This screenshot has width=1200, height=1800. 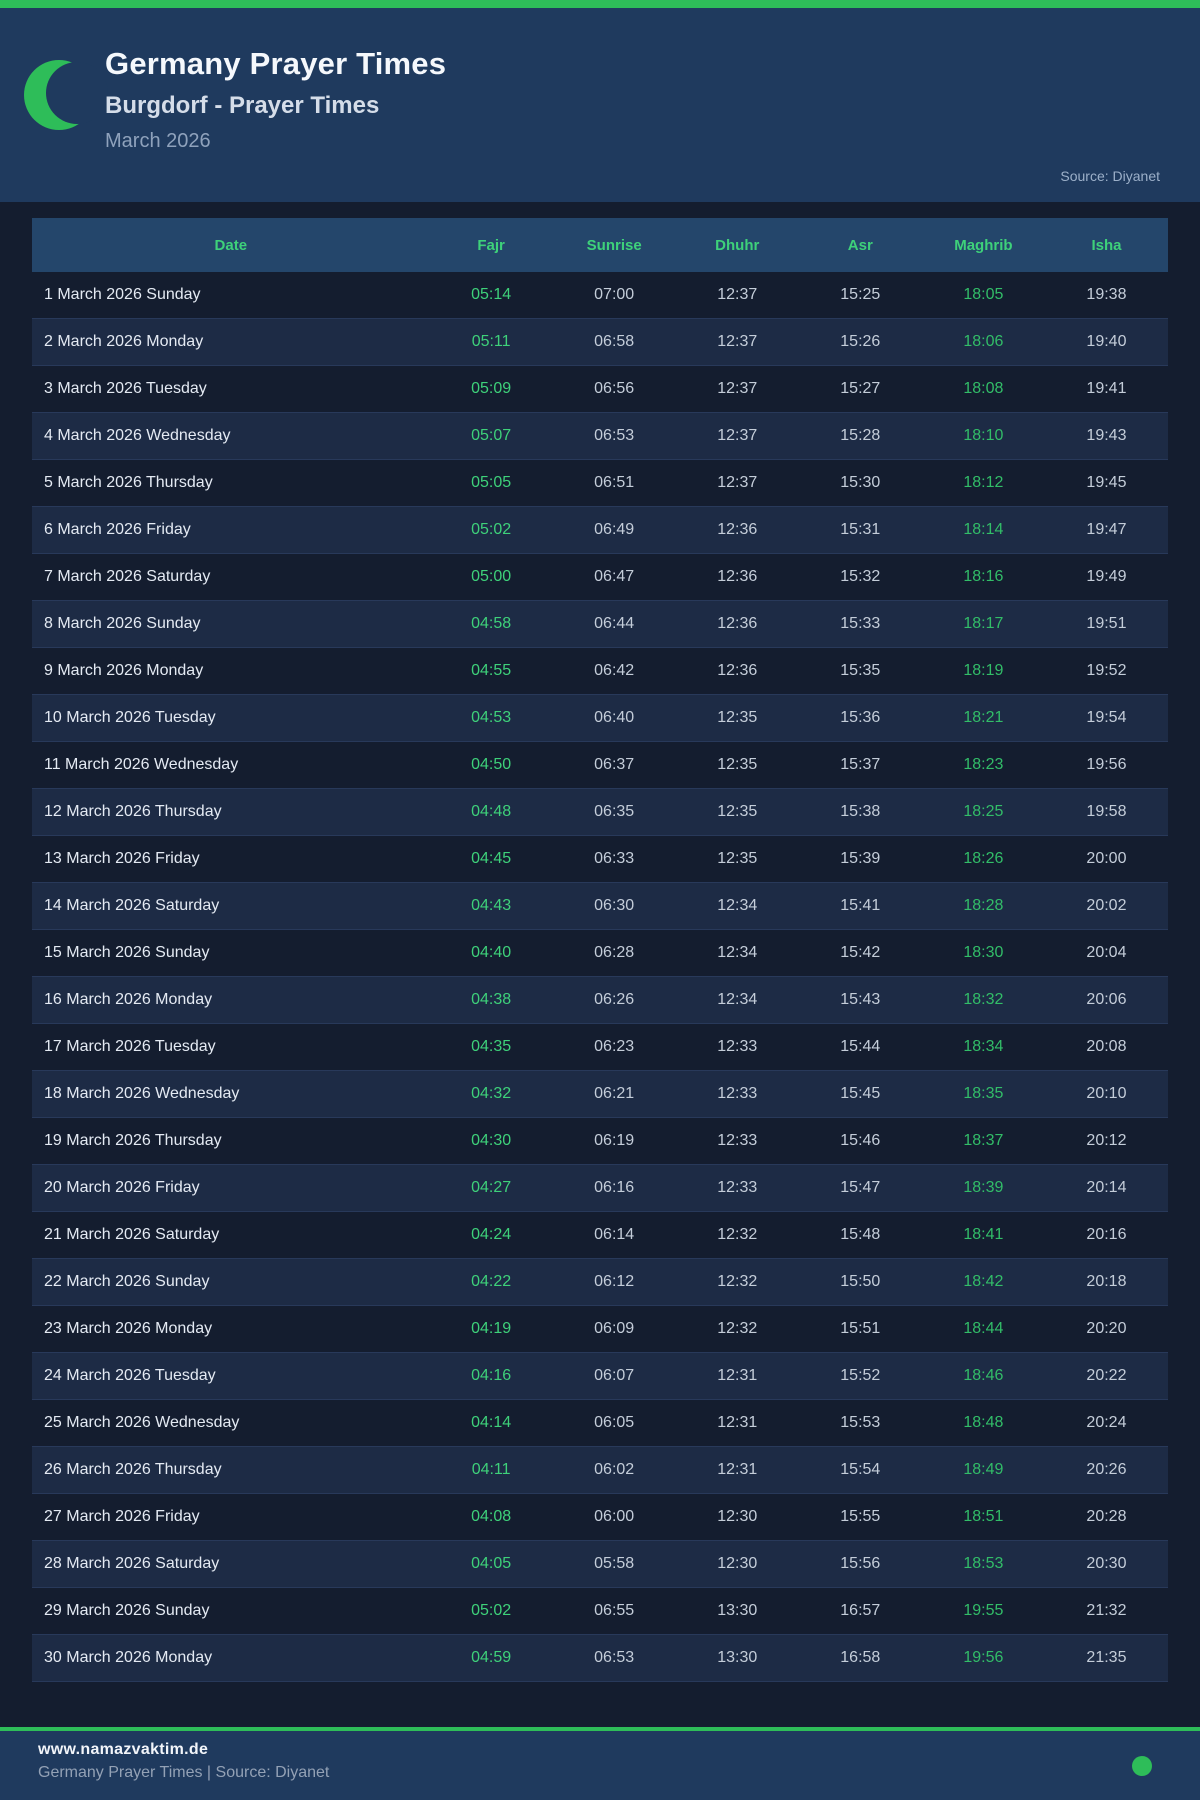 What do you see at coordinates (860, 1187) in the screenshot?
I see `asr-cell: 15:47` at bounding box center [860, 1187].